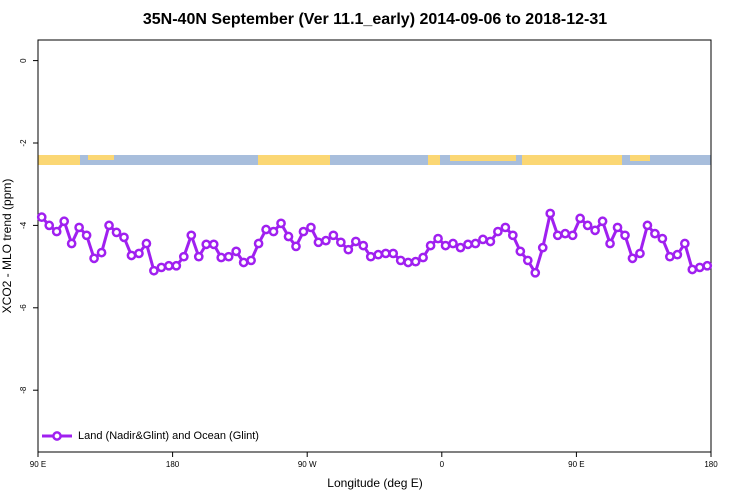 The image size is (750, 500). Describe the element at coordinates (23, 143) in the screenshot. I see `y-tick-label: -2` at that location.